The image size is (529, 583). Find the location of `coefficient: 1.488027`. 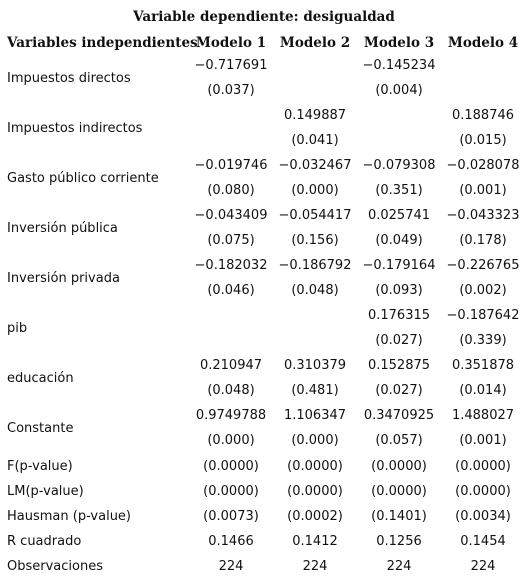

coefficient: 1.488027 is located at coordinates (483, 415).